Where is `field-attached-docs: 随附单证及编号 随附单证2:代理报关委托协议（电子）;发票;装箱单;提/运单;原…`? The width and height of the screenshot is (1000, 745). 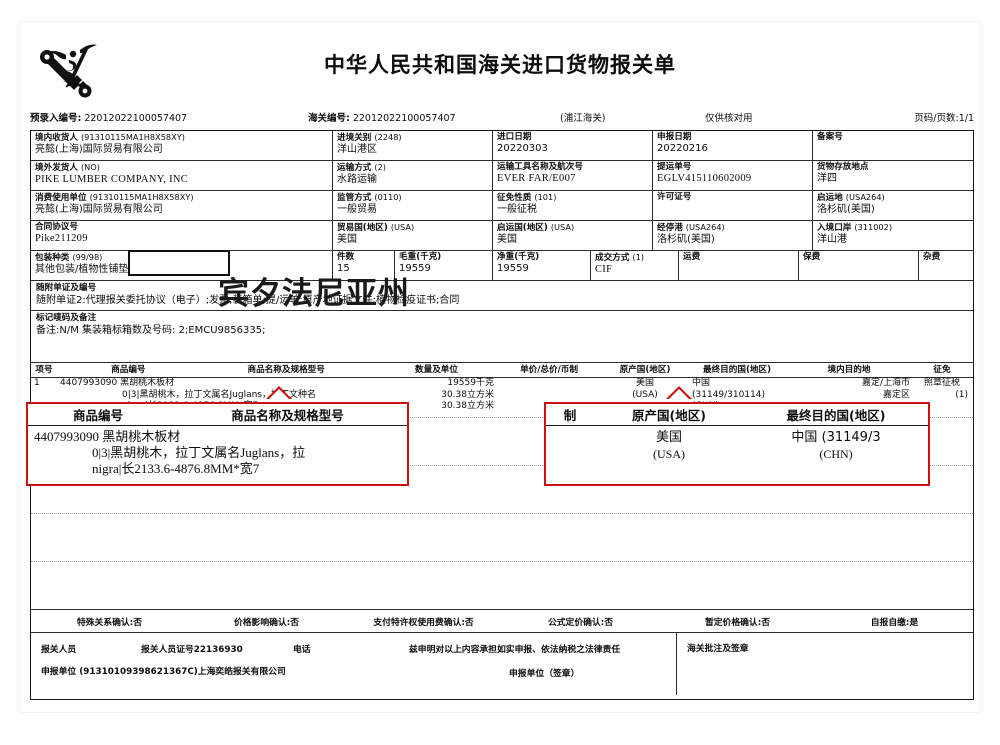
field-attached-docs: 随附单证及编号 随附单证2:代理报关委托协议（电子）;发票;装箱单;提/运单;原… is located at coordinates (502, 295).